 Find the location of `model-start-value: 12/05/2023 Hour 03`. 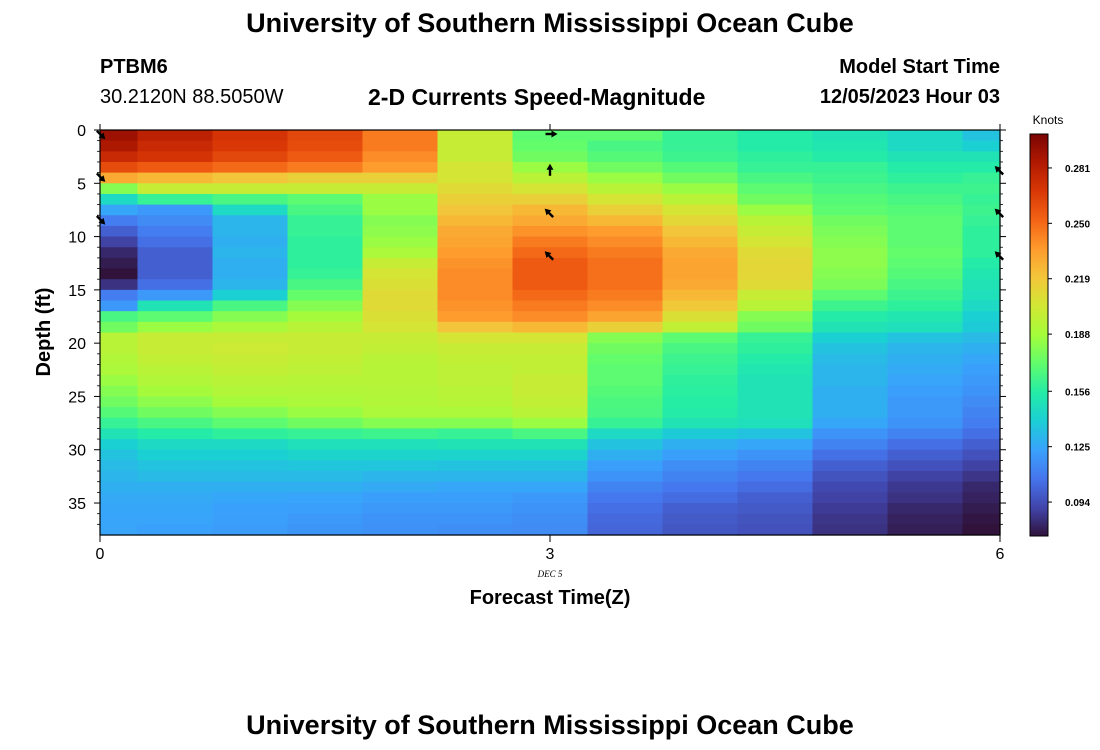

model-start-value: 12/05/2023 Hour 03 is located at coordinates (909, 97).